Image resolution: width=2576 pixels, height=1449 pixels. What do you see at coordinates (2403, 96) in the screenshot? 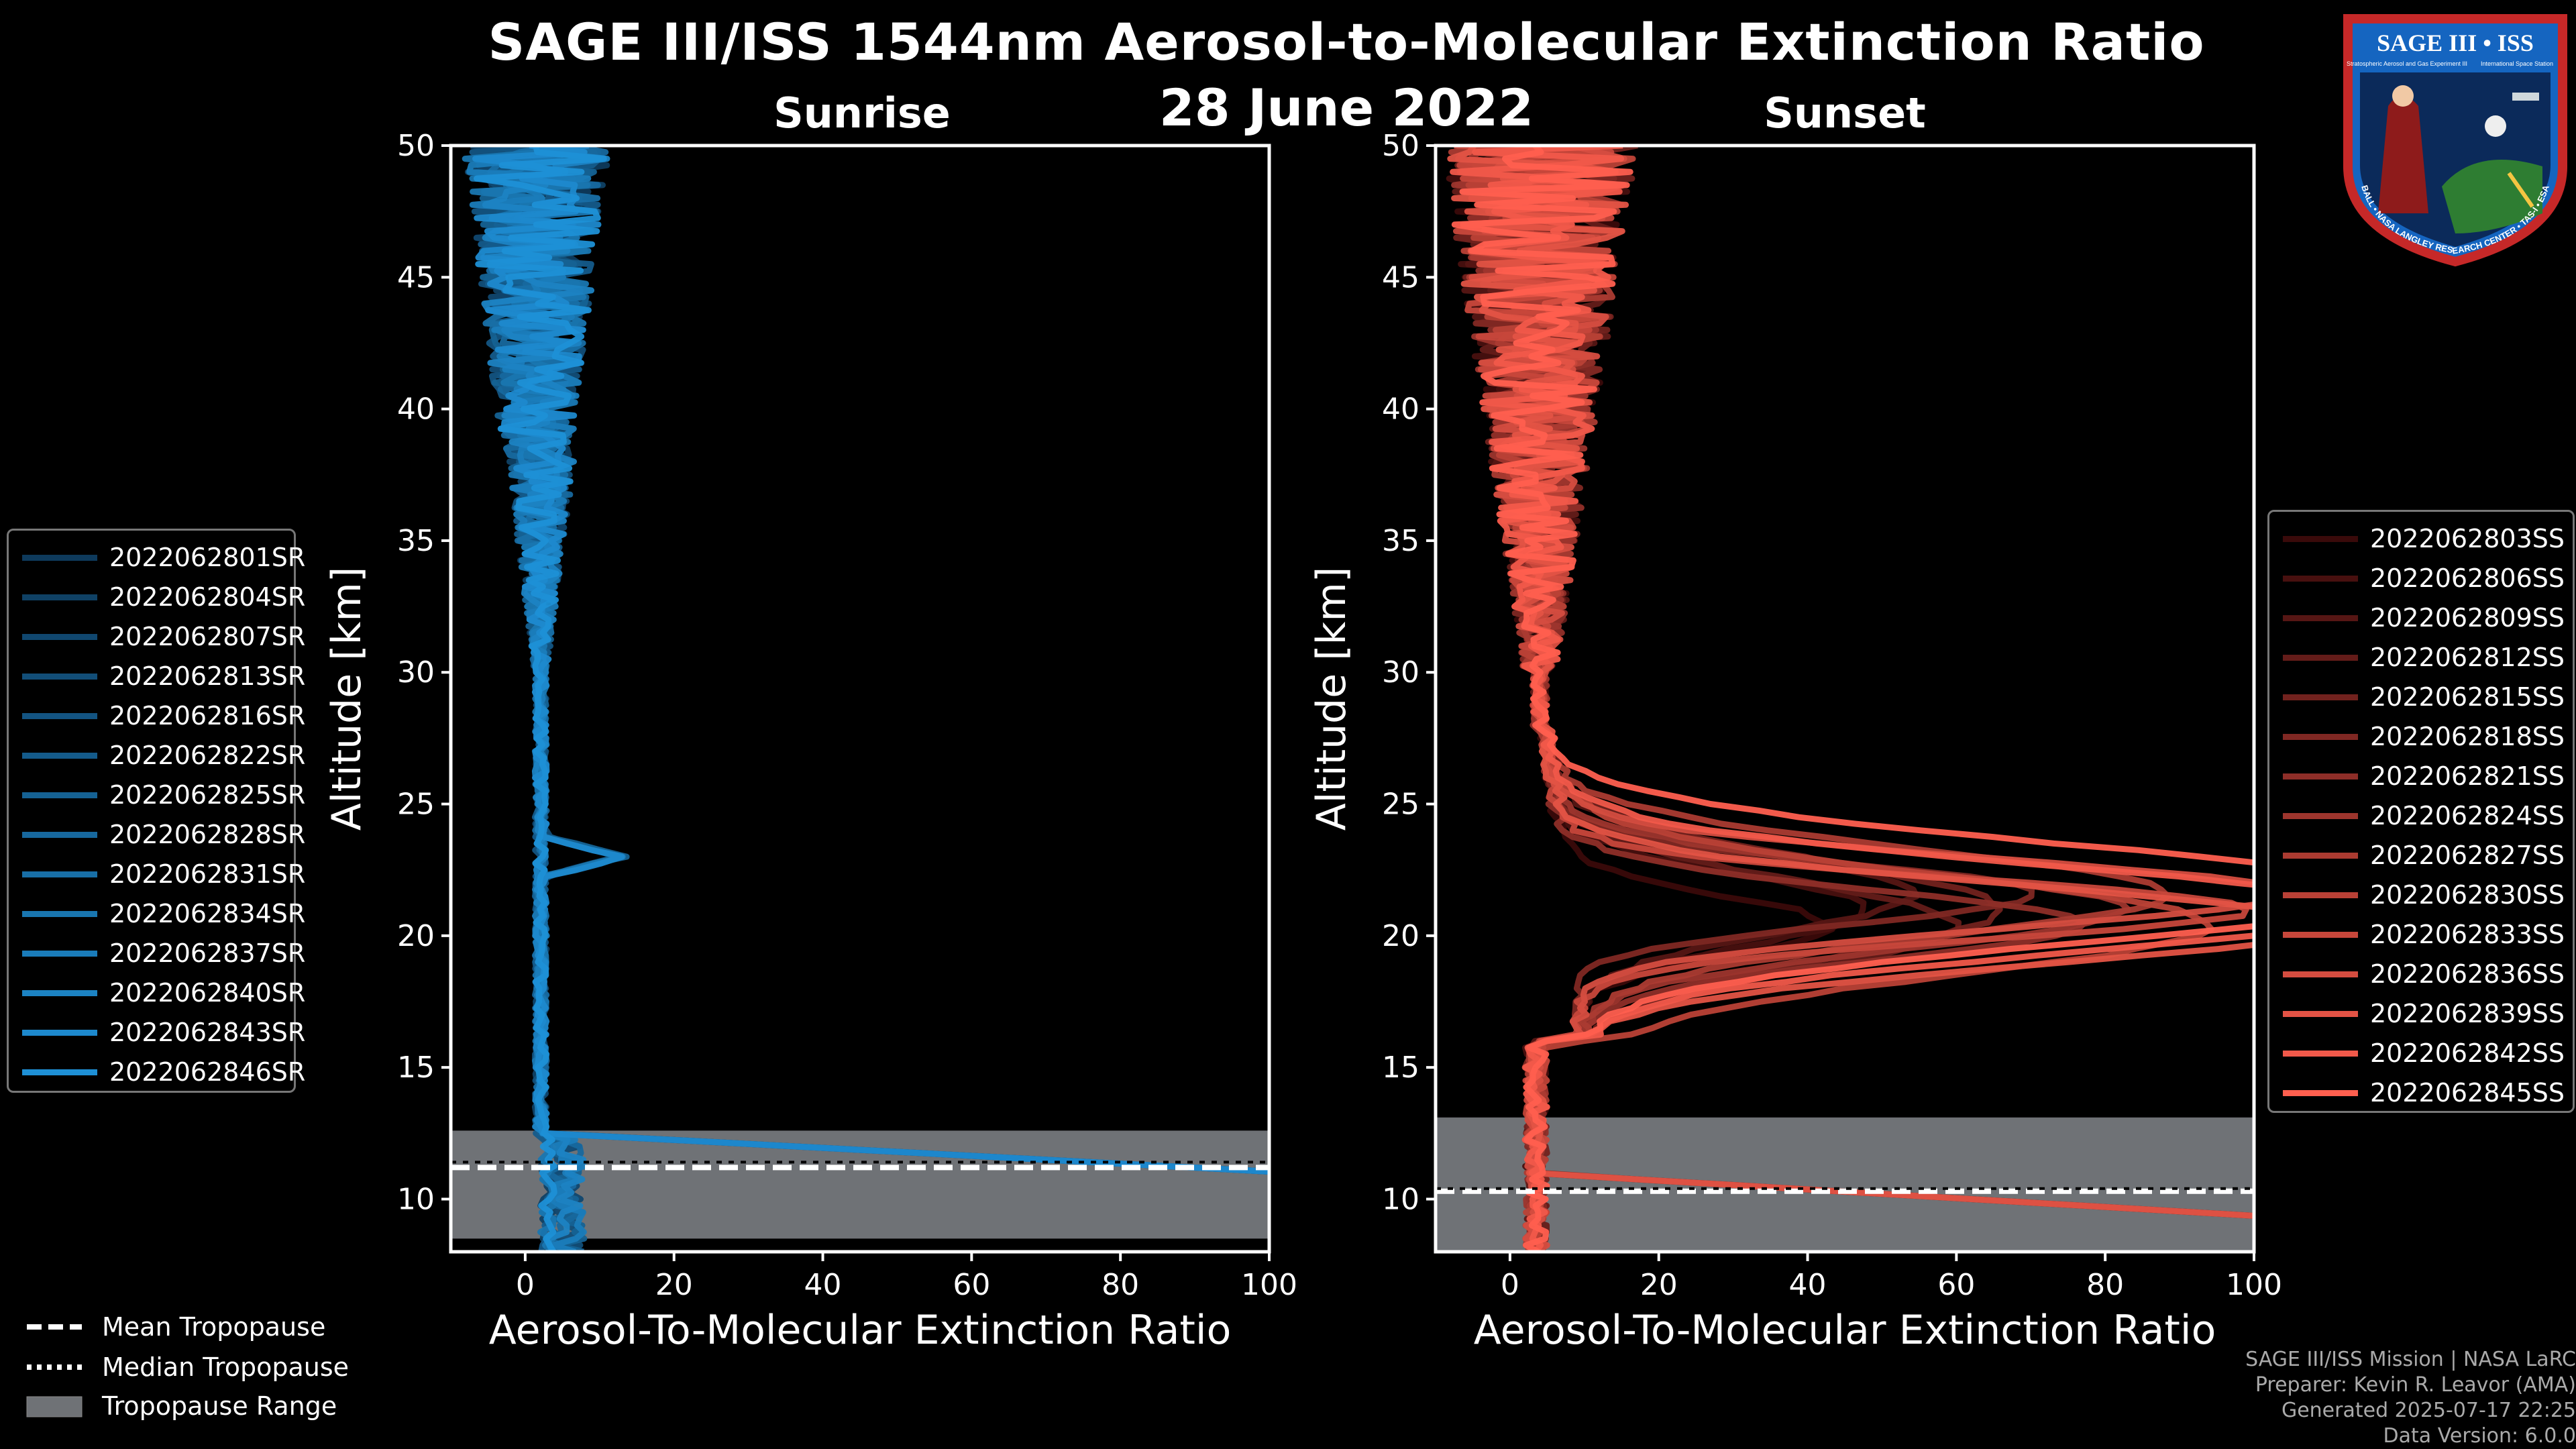
I see `logo-figure-head` at bounding box center [2403, 96].